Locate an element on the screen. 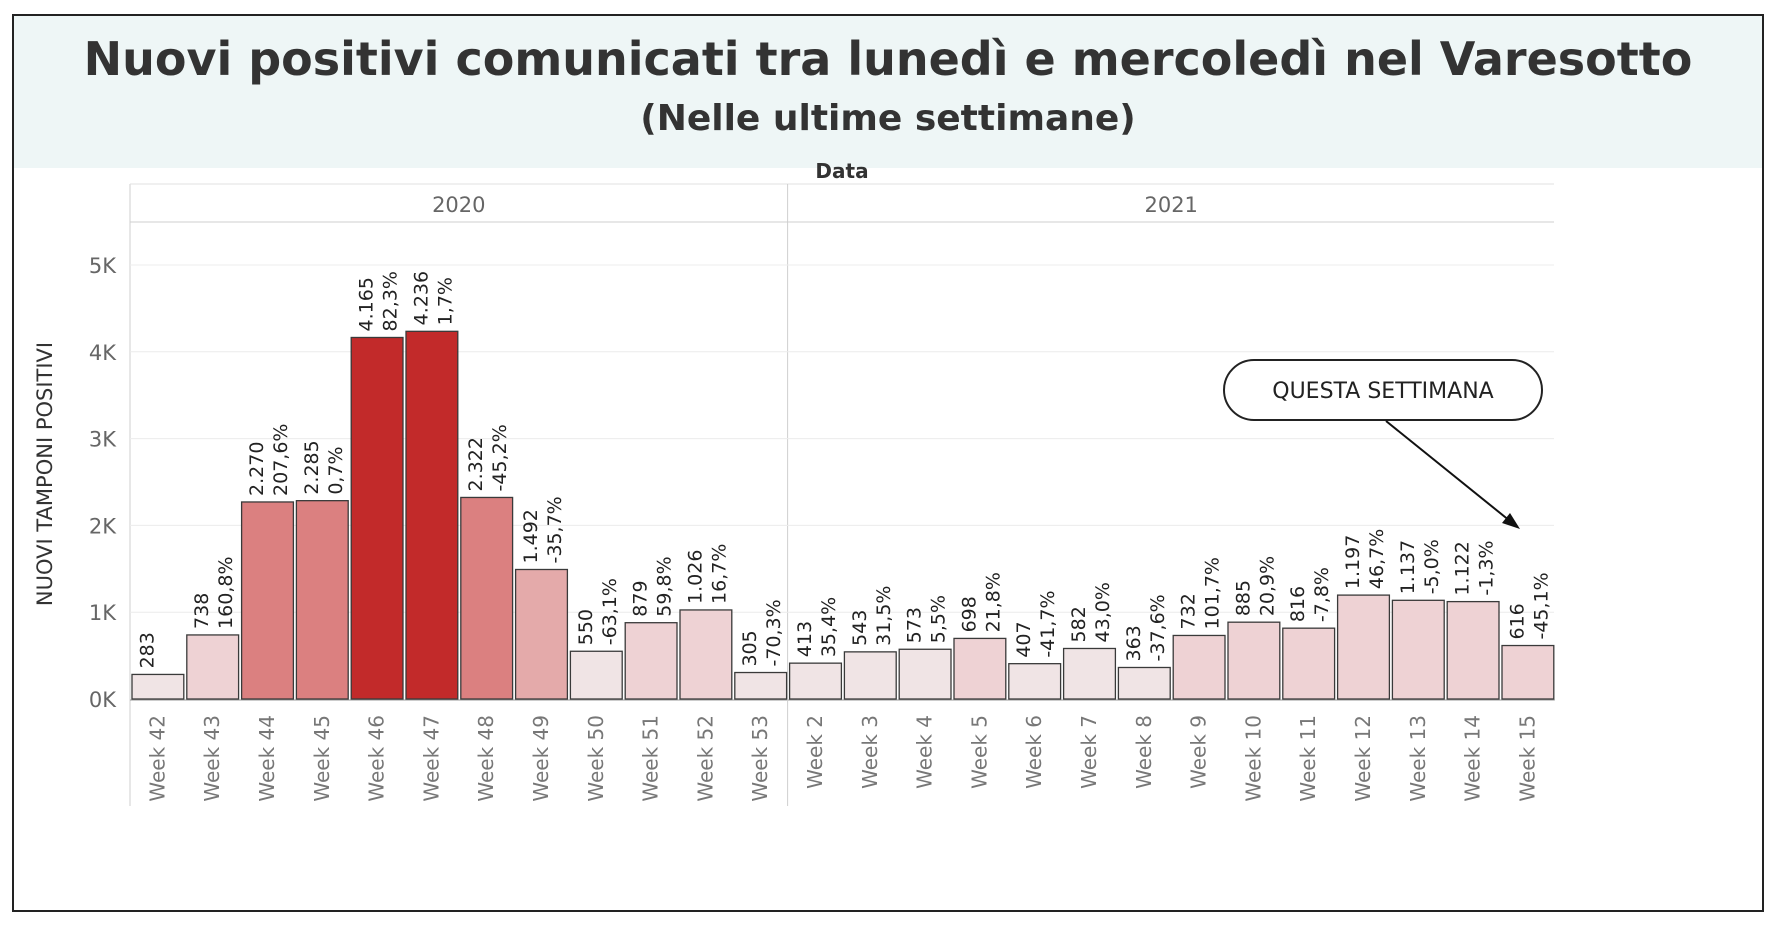 Image resolution: width=1776 pixels, height=928 pixels. value-label: 573 is located at coordinates (915, 625).